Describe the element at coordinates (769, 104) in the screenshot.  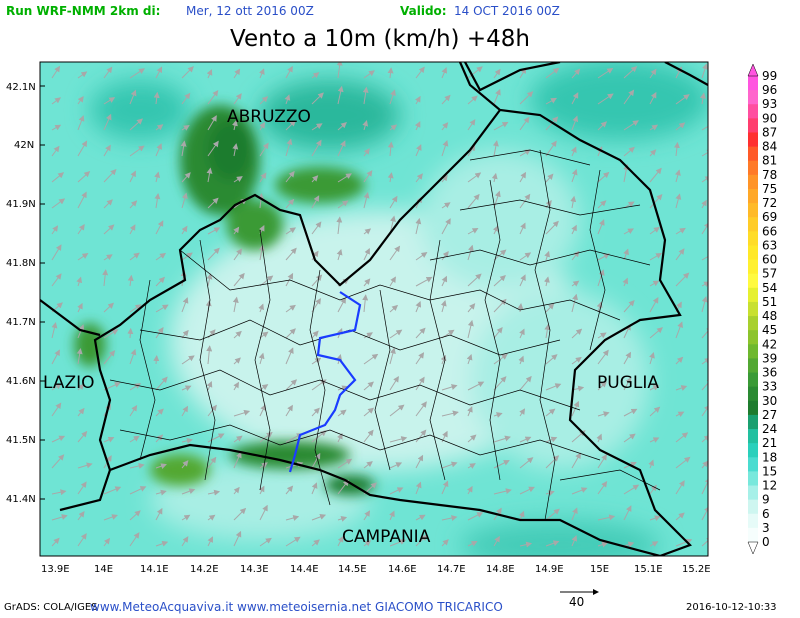
I see `colorbar-label: 93` at that location.